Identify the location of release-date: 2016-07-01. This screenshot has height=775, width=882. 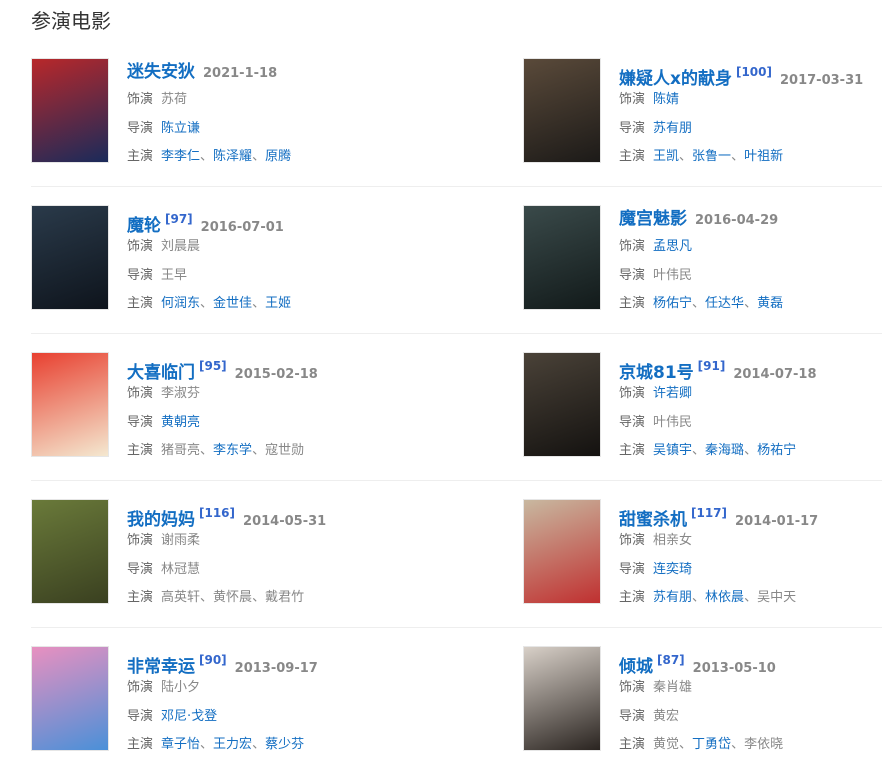
(242, 227).